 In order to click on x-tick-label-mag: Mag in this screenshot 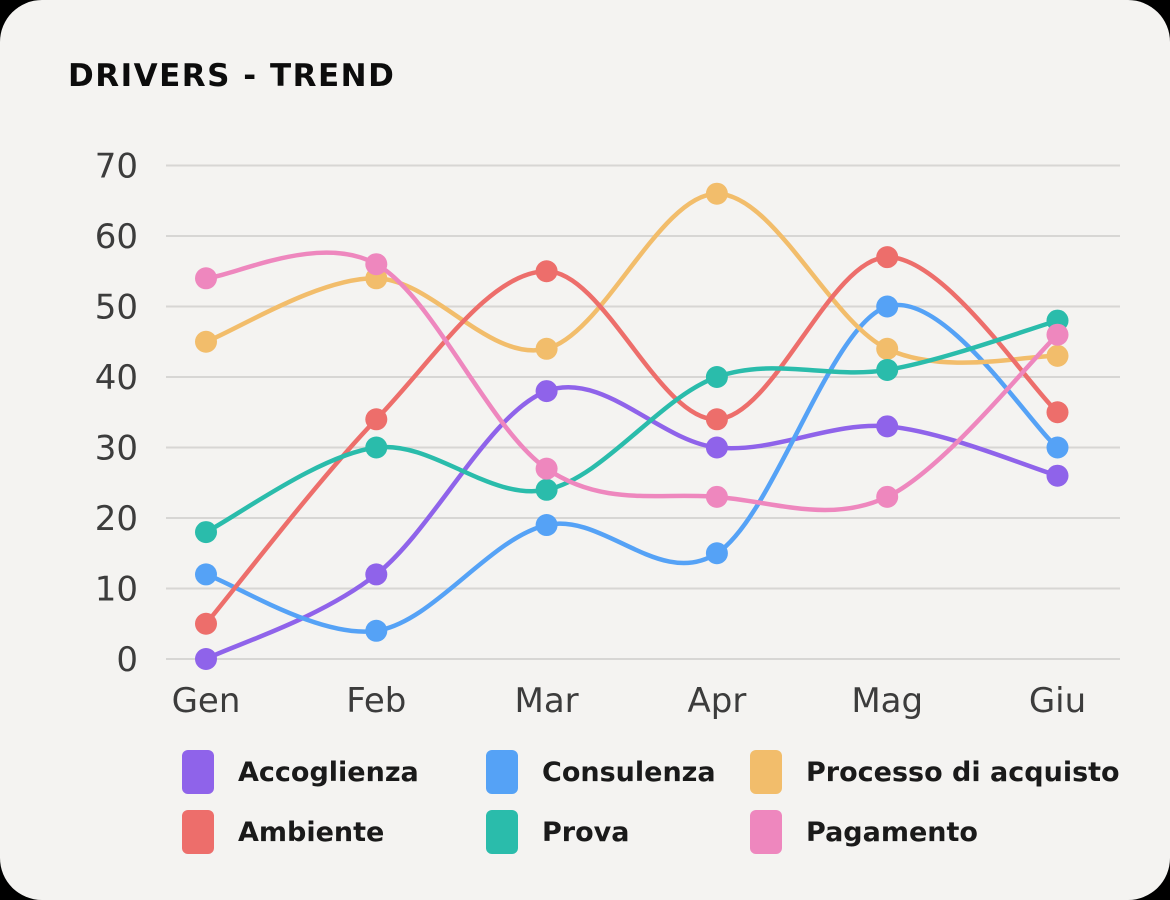, I will do `click(887, 701)`.